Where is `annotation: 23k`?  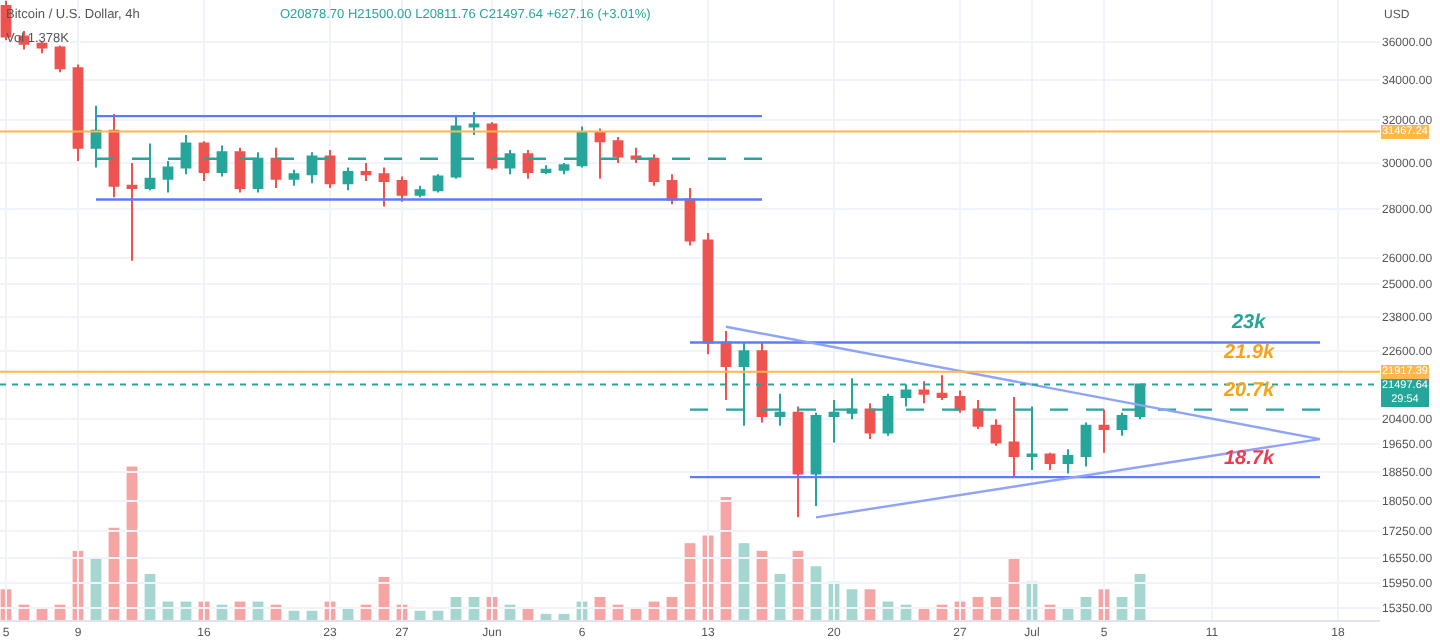
annotation: 23k is located at coordinates (1248, 323).